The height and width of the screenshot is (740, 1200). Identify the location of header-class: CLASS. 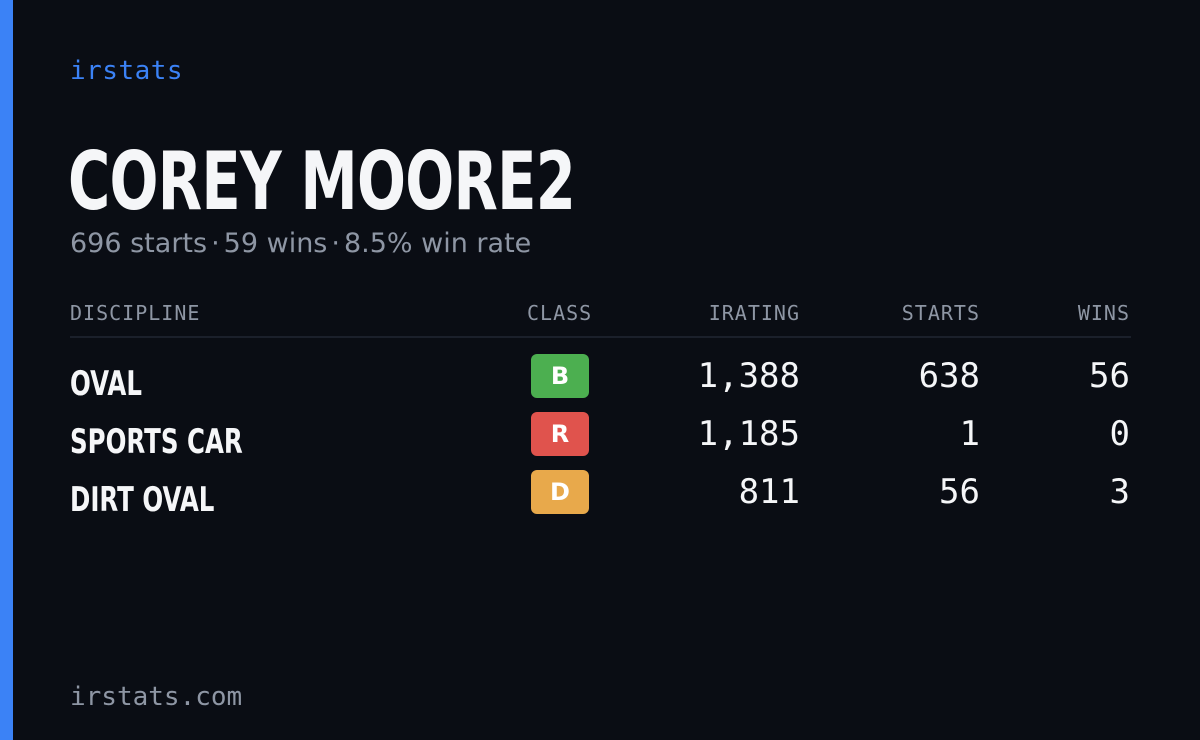
(560, 313).